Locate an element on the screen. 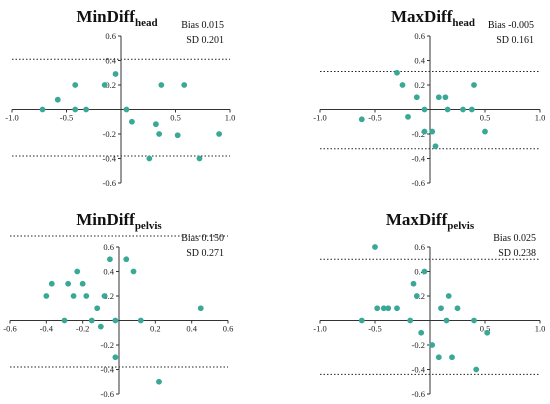  bias-label: Bias 0.025 is located at coordinates (514, 238).